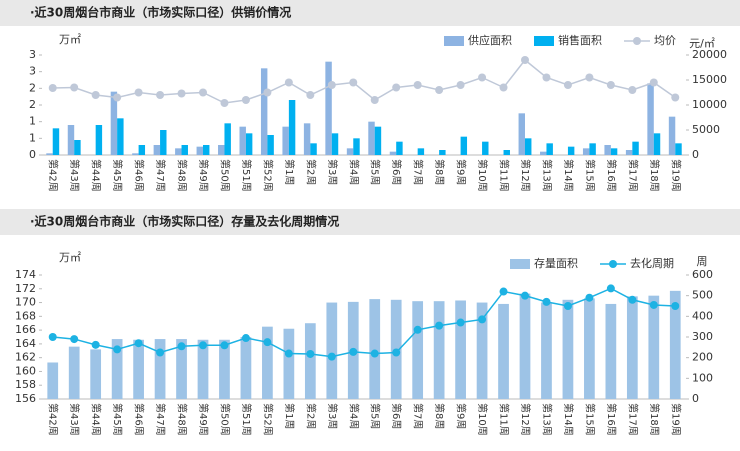  What do you see at coordinates (332, 416) in the screenshot?
I see `x-tick-label: 第3周` at bounding box center [332, 416].